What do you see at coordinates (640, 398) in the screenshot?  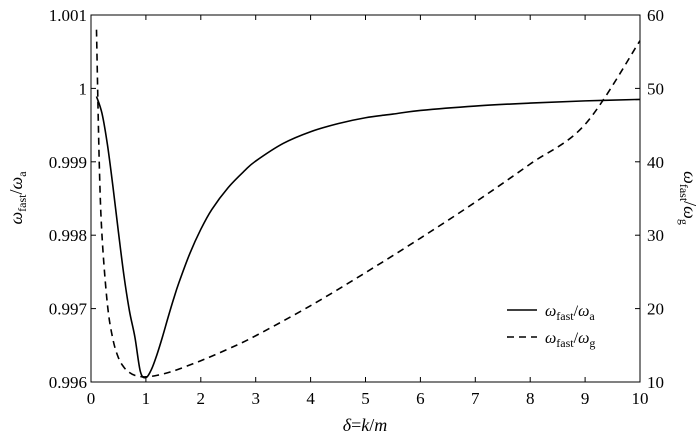 I see `x-tick-label: 10` at bounding box center [640, 398].